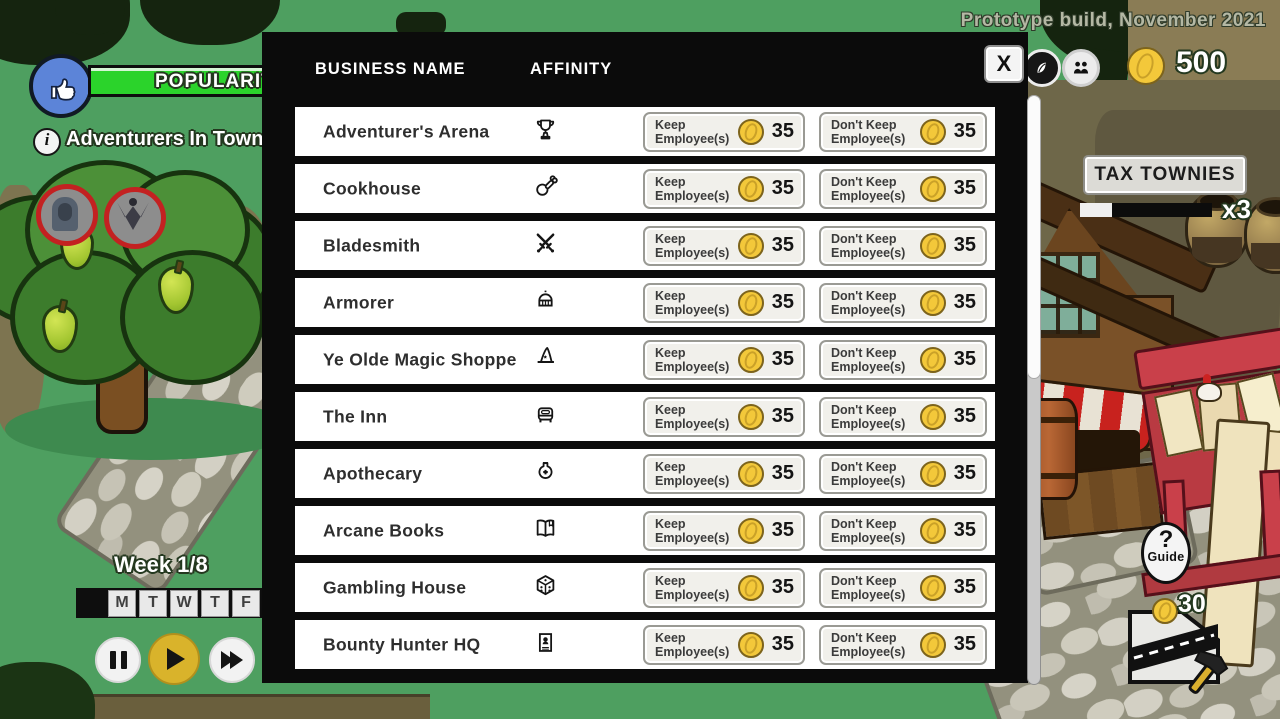  Describe the element at coordinates (545, 132) in the screenshot. I see `trophy-icon` at that location.